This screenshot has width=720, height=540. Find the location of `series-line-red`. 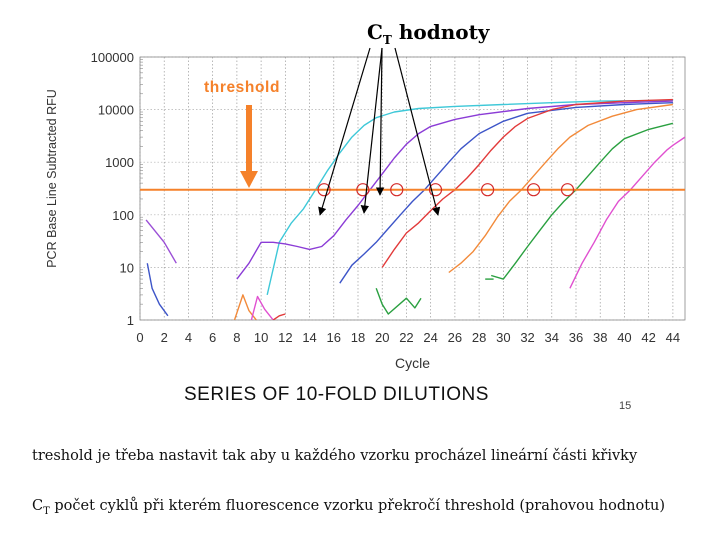

series-line-red is located at coordinates (527, 183).